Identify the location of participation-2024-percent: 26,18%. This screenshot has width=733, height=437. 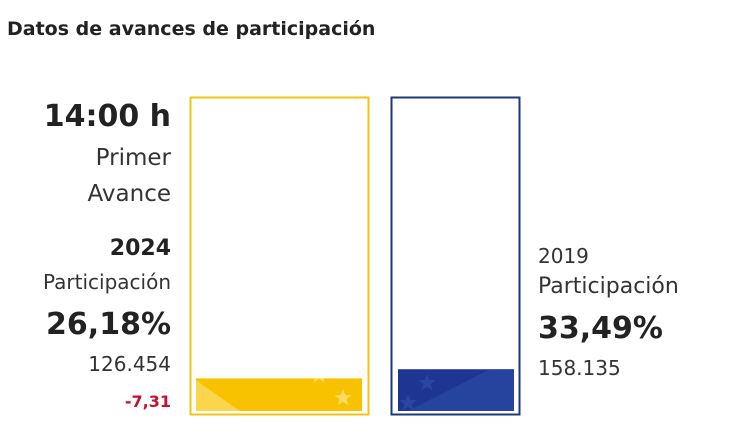
(108, 324).